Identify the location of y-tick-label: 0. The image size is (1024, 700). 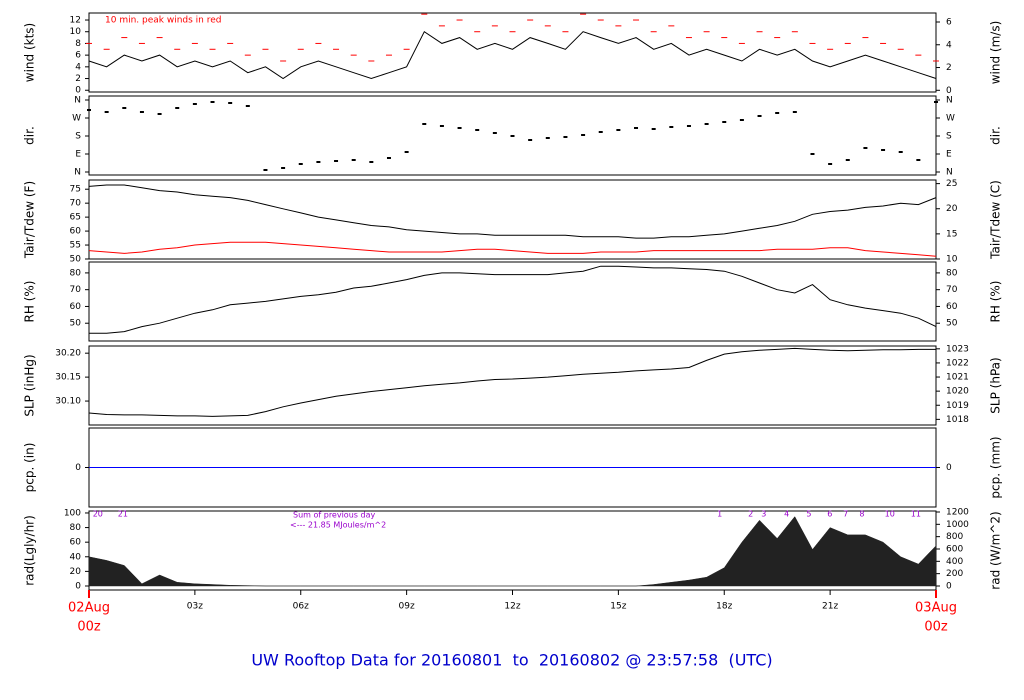
(78, 468).